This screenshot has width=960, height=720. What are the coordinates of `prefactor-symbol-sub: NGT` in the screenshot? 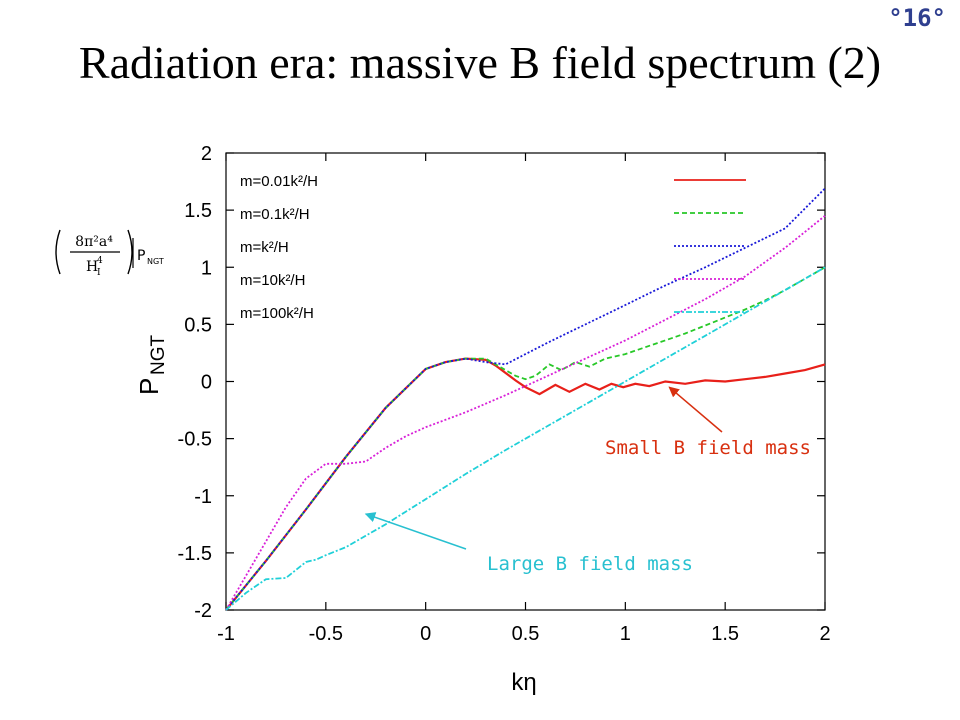 It's located at (155, 261).